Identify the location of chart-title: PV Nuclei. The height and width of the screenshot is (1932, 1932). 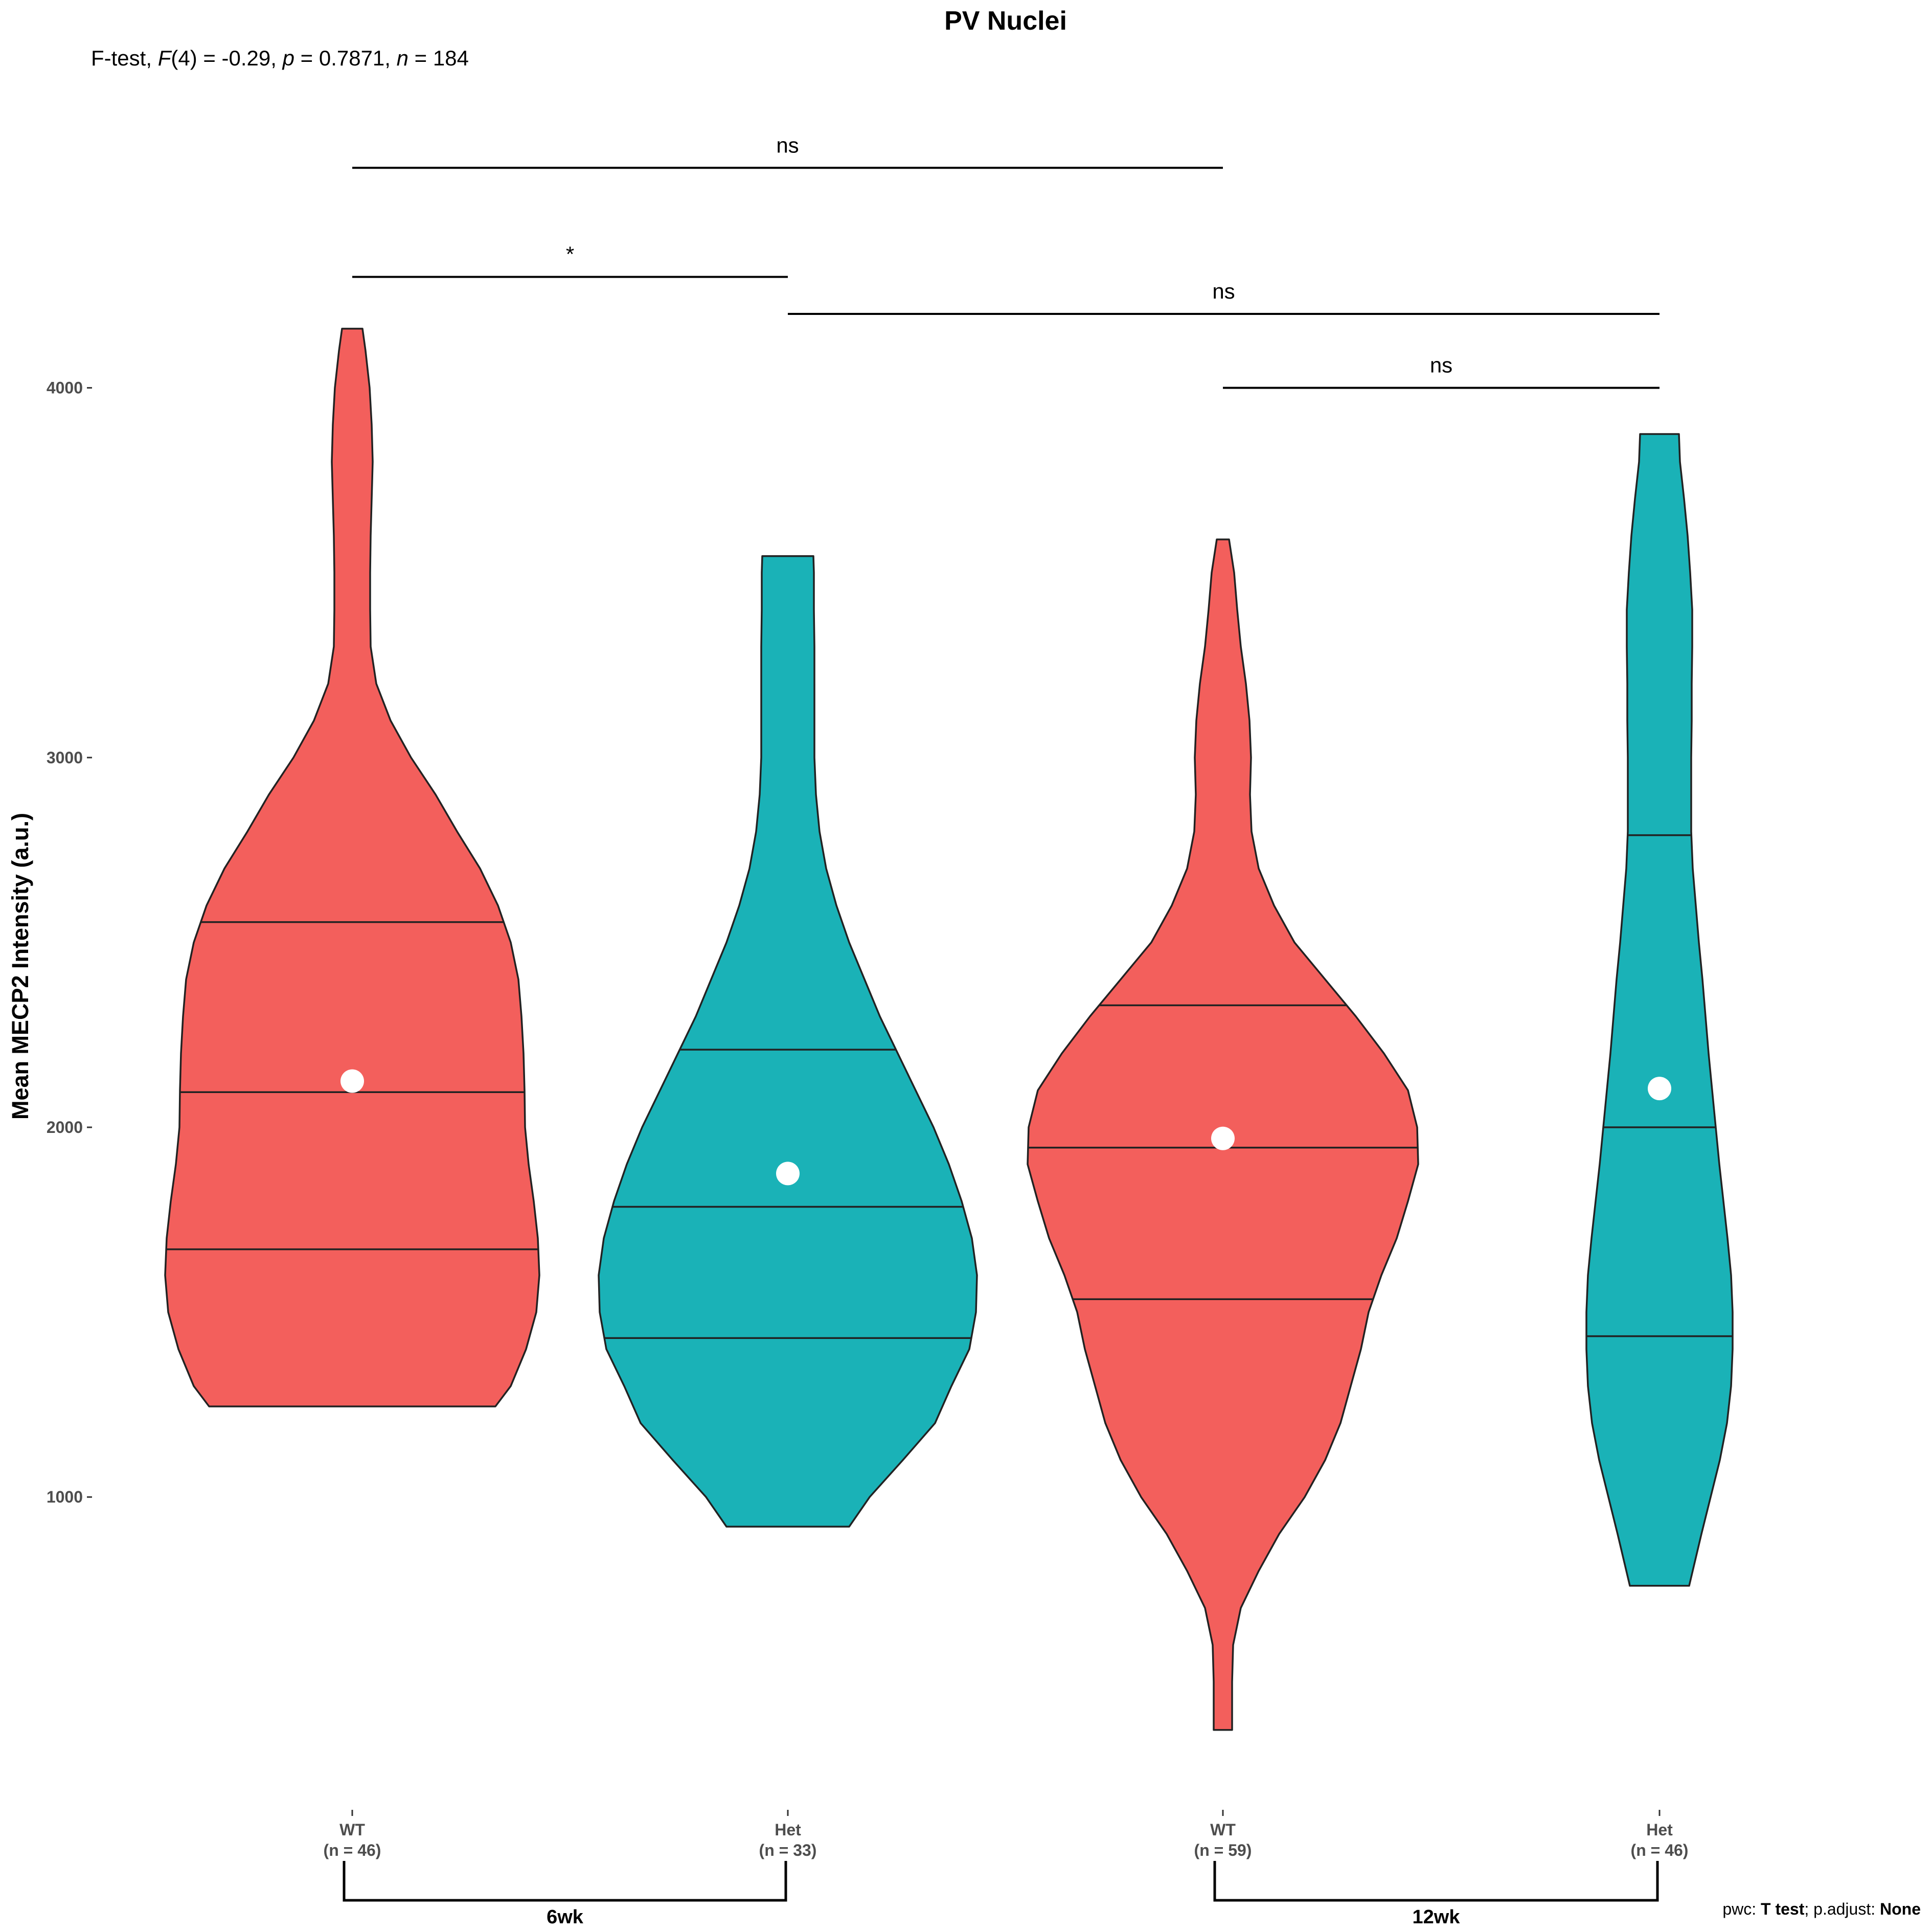
(1005, 21).